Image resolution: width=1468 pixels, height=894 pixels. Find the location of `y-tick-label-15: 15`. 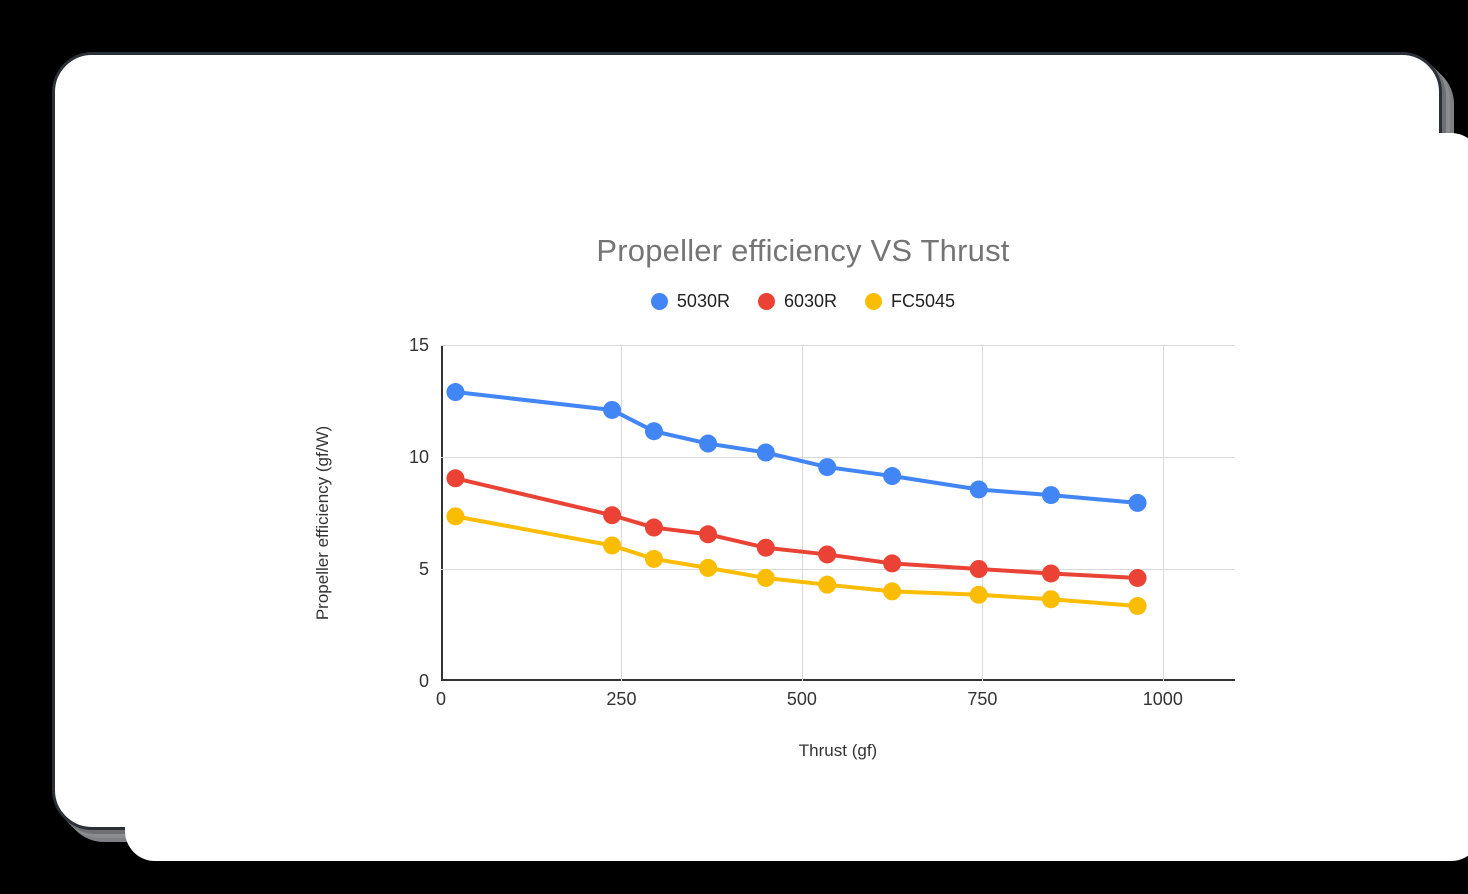

y-tick-label-15: 15 is located at coordinates (418, 345).